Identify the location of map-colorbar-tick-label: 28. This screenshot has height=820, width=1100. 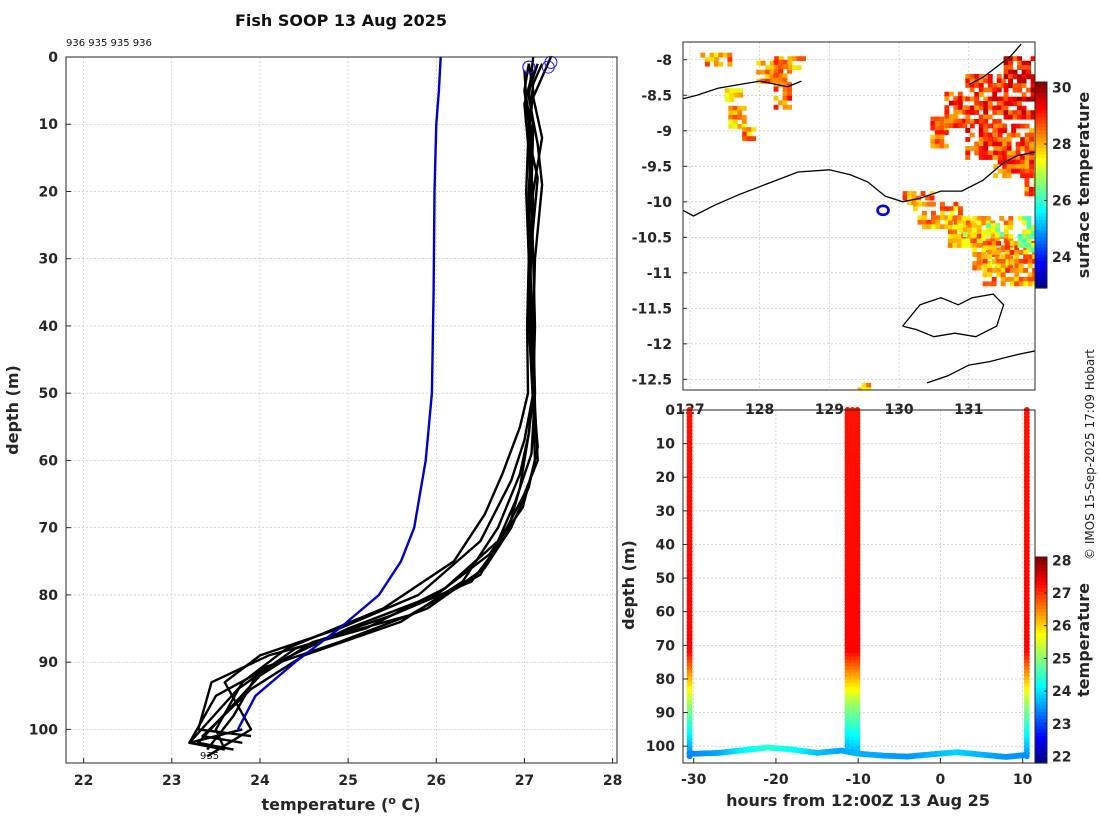
(1061, 145).